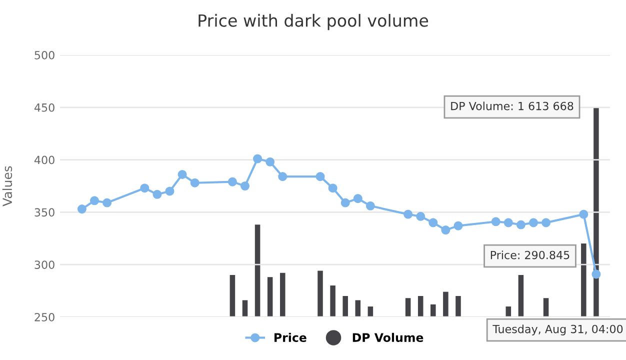 The height and width of the screenshot is (360, 626). I want to click on legend-label: Price, so click(290, 337).